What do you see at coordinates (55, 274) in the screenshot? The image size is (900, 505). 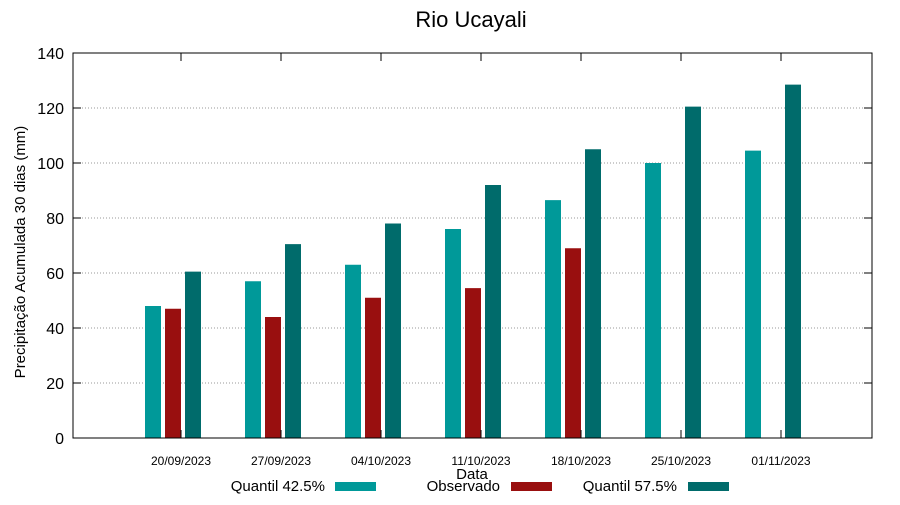 I see `y-tick-label: 60` at bounding box center [55, 274].